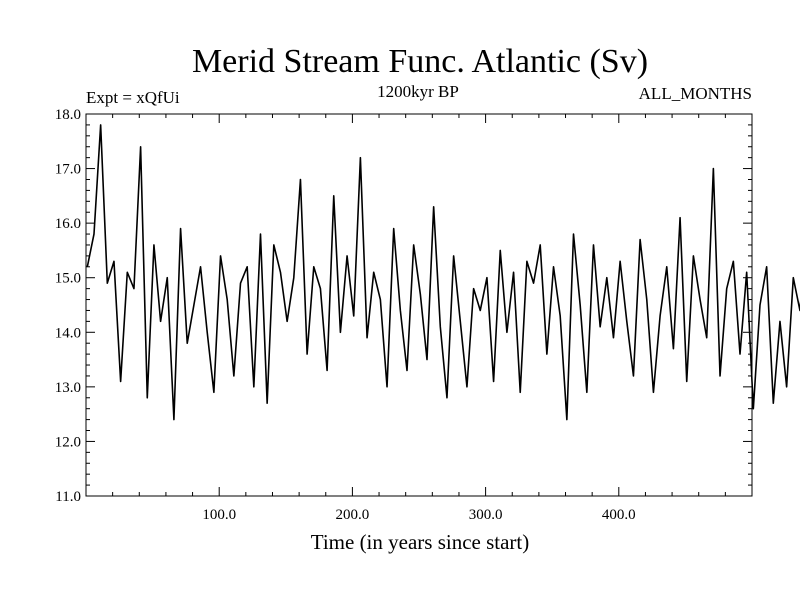 The height and width of the screenshot is (600, 800). What do you see at coordinates (418, 91) in the screenshot?
I see `period-label: 1200kyr BP` at bounding box center [418, 91].